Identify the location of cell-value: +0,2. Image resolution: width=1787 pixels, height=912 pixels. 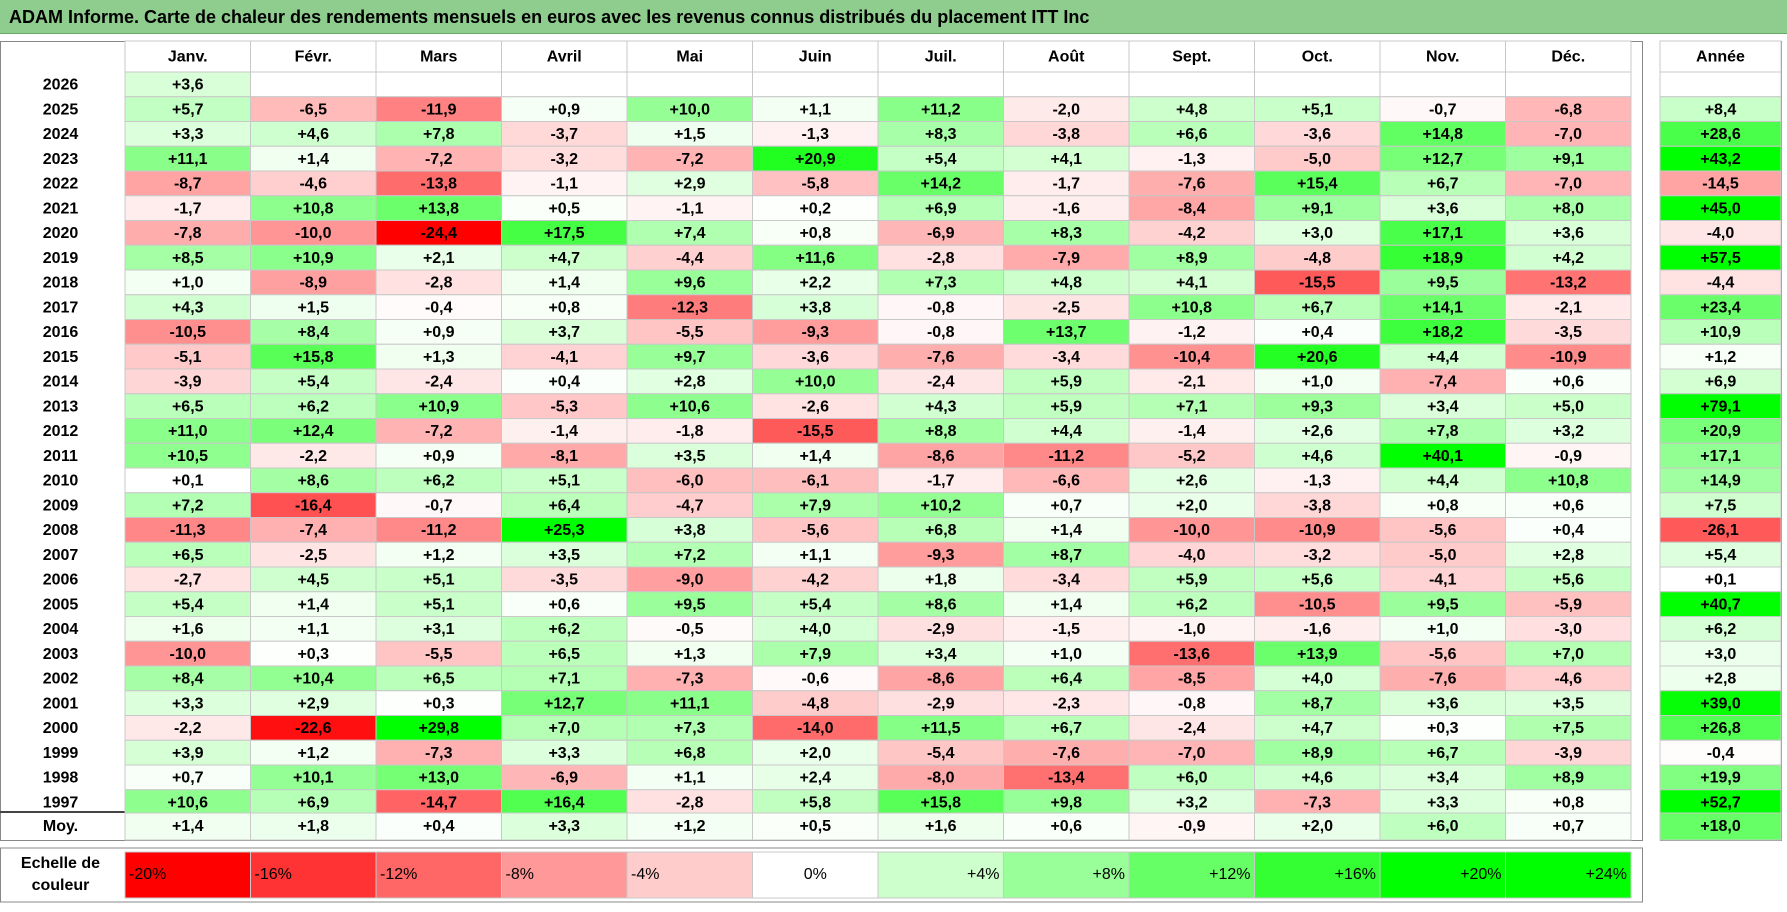
(815, 208).